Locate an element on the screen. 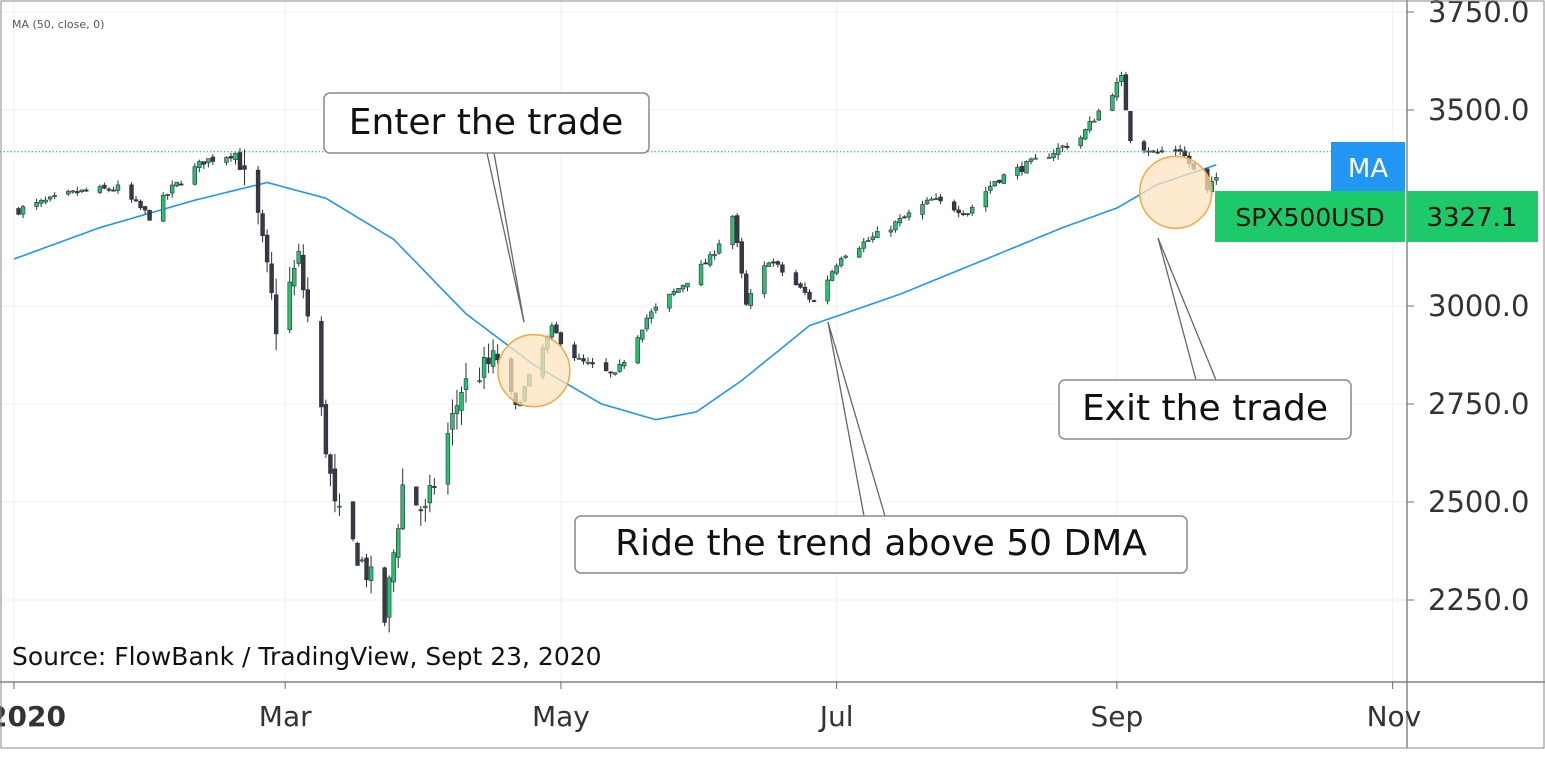 This screenshot has height=757, width=1545. highlight-circle-exit is located at coordinates (1175, 192).